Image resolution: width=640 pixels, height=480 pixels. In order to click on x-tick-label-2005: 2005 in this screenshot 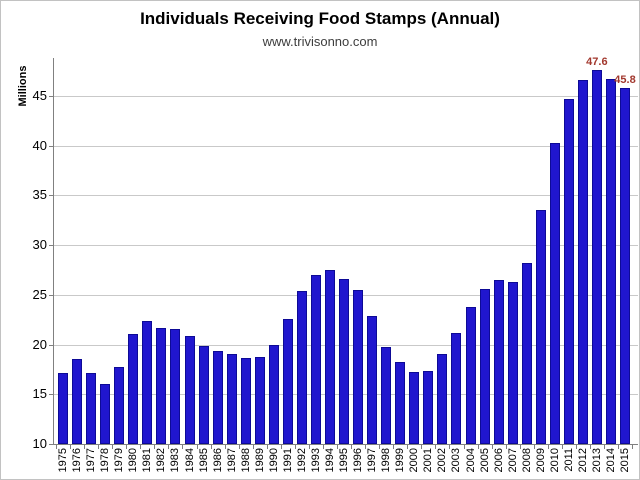, I will do `click(484, 460)`.